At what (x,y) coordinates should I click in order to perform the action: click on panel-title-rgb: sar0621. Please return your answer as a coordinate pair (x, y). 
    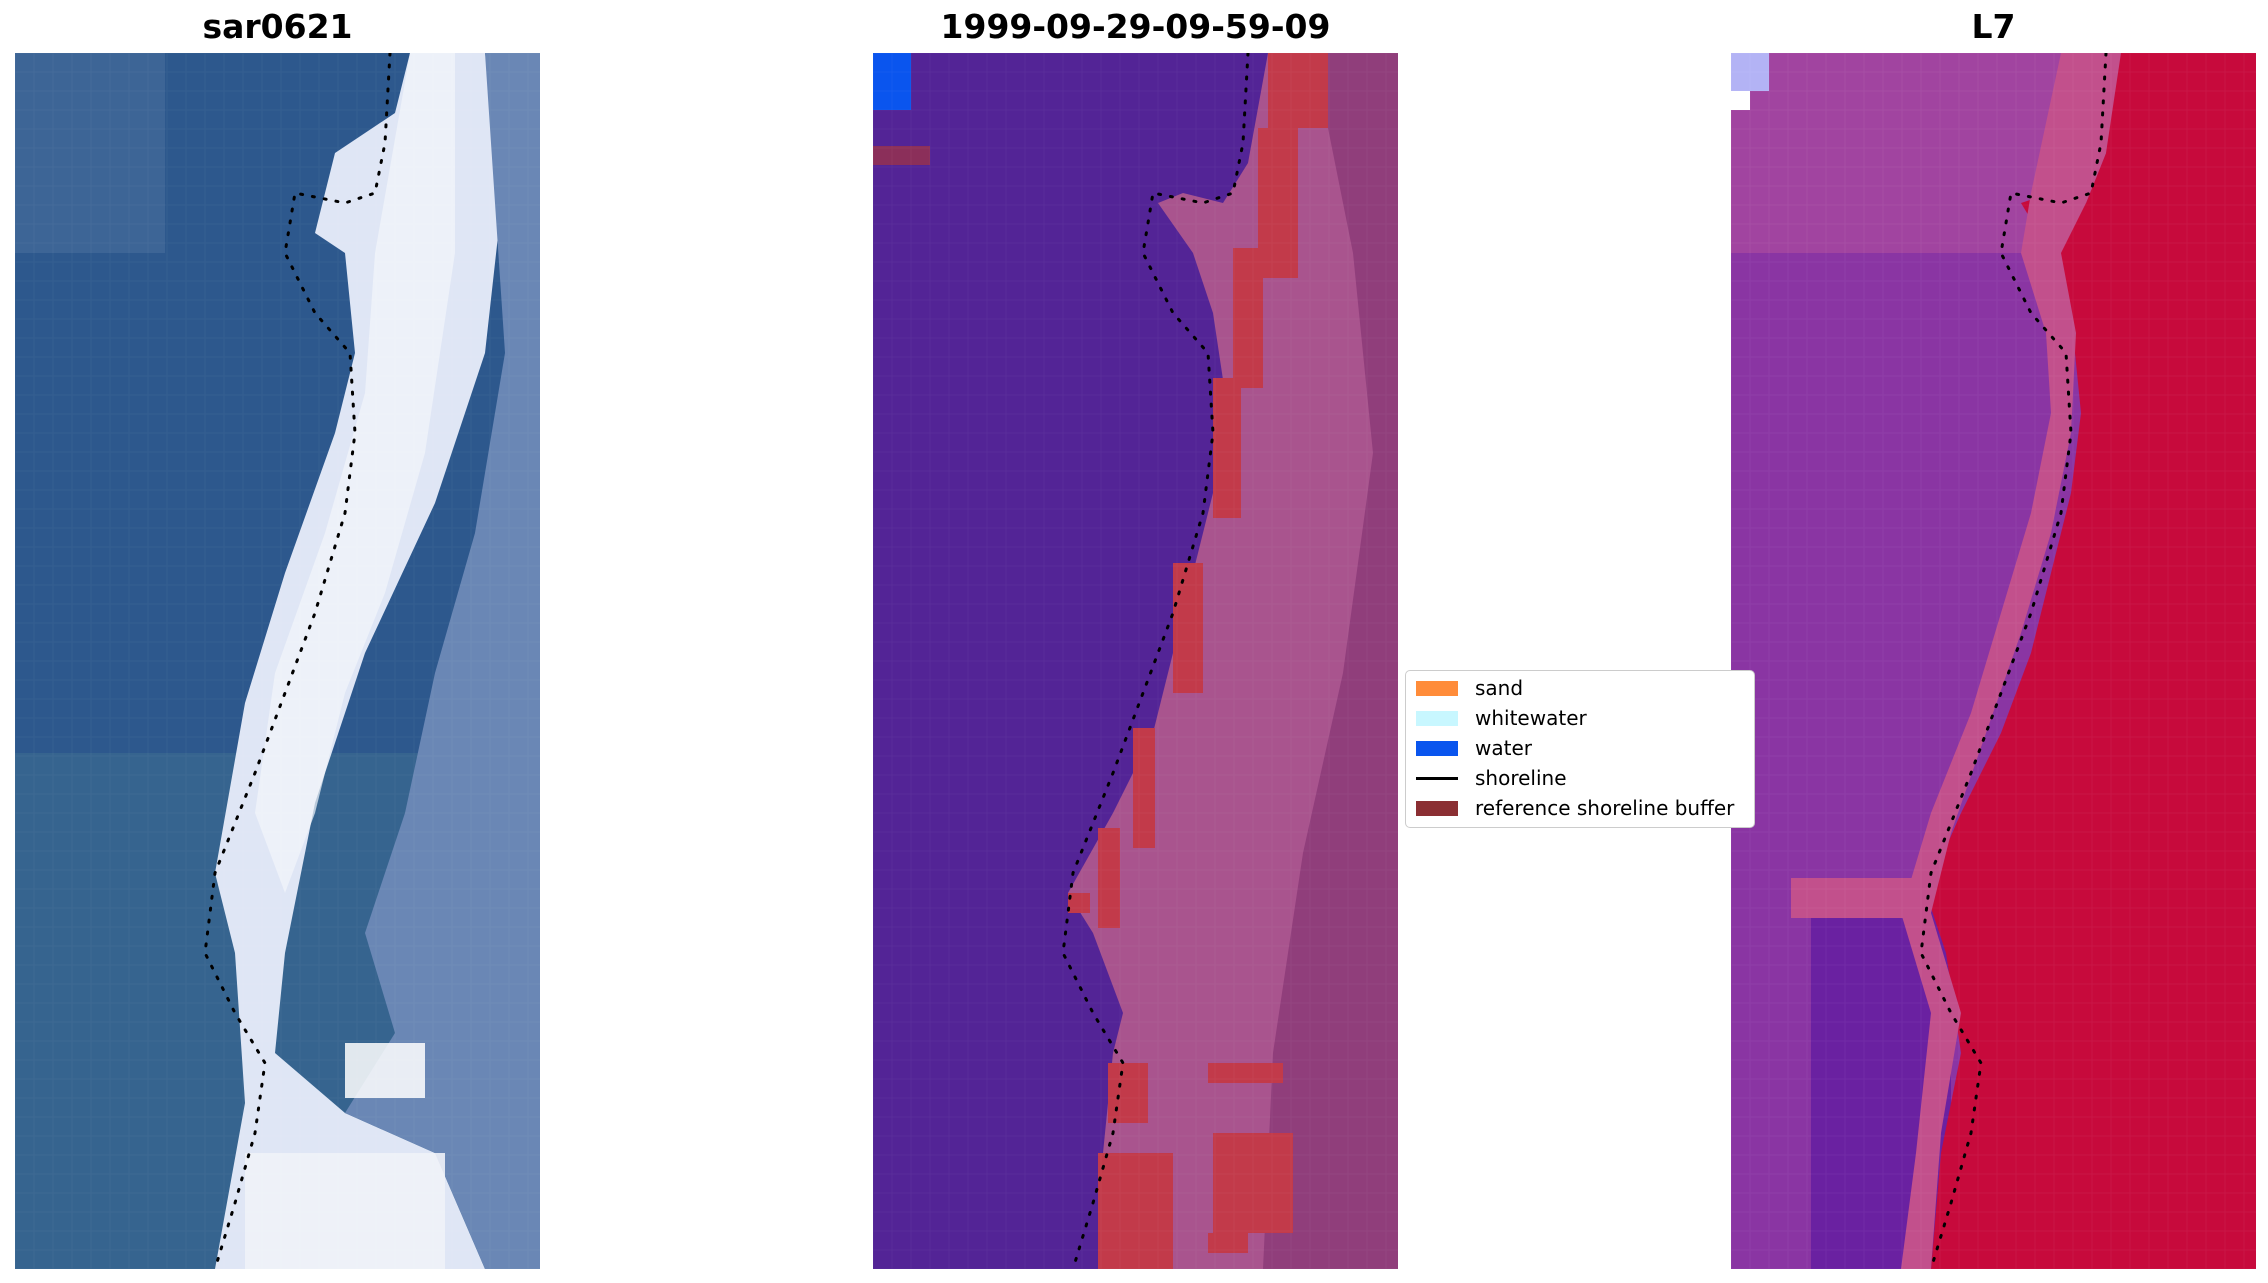
    Looking at the image, I should click on (277, 26).